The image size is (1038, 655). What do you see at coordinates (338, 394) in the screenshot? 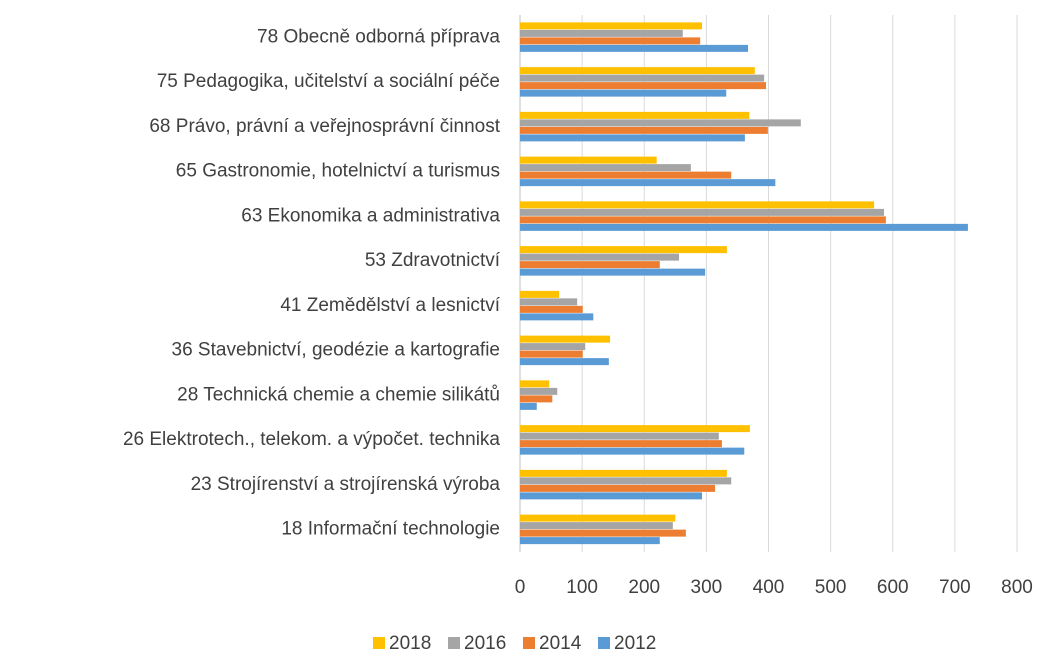
I see `y-tick-label: 28 Technická chemie a chemie silikátů` at bounding box center [338, 394].